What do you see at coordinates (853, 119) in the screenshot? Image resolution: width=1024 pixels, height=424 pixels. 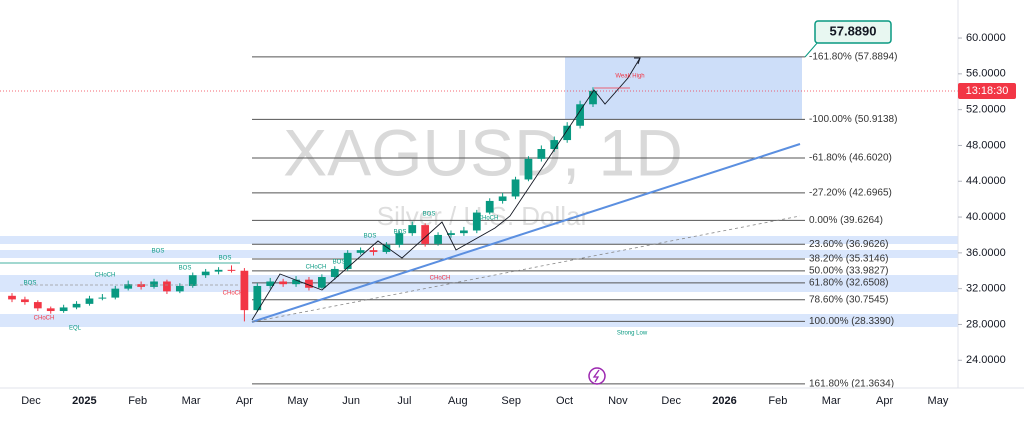 I see `fib-label: -100.00% (50.9138)` at bounding box center [853, 119].